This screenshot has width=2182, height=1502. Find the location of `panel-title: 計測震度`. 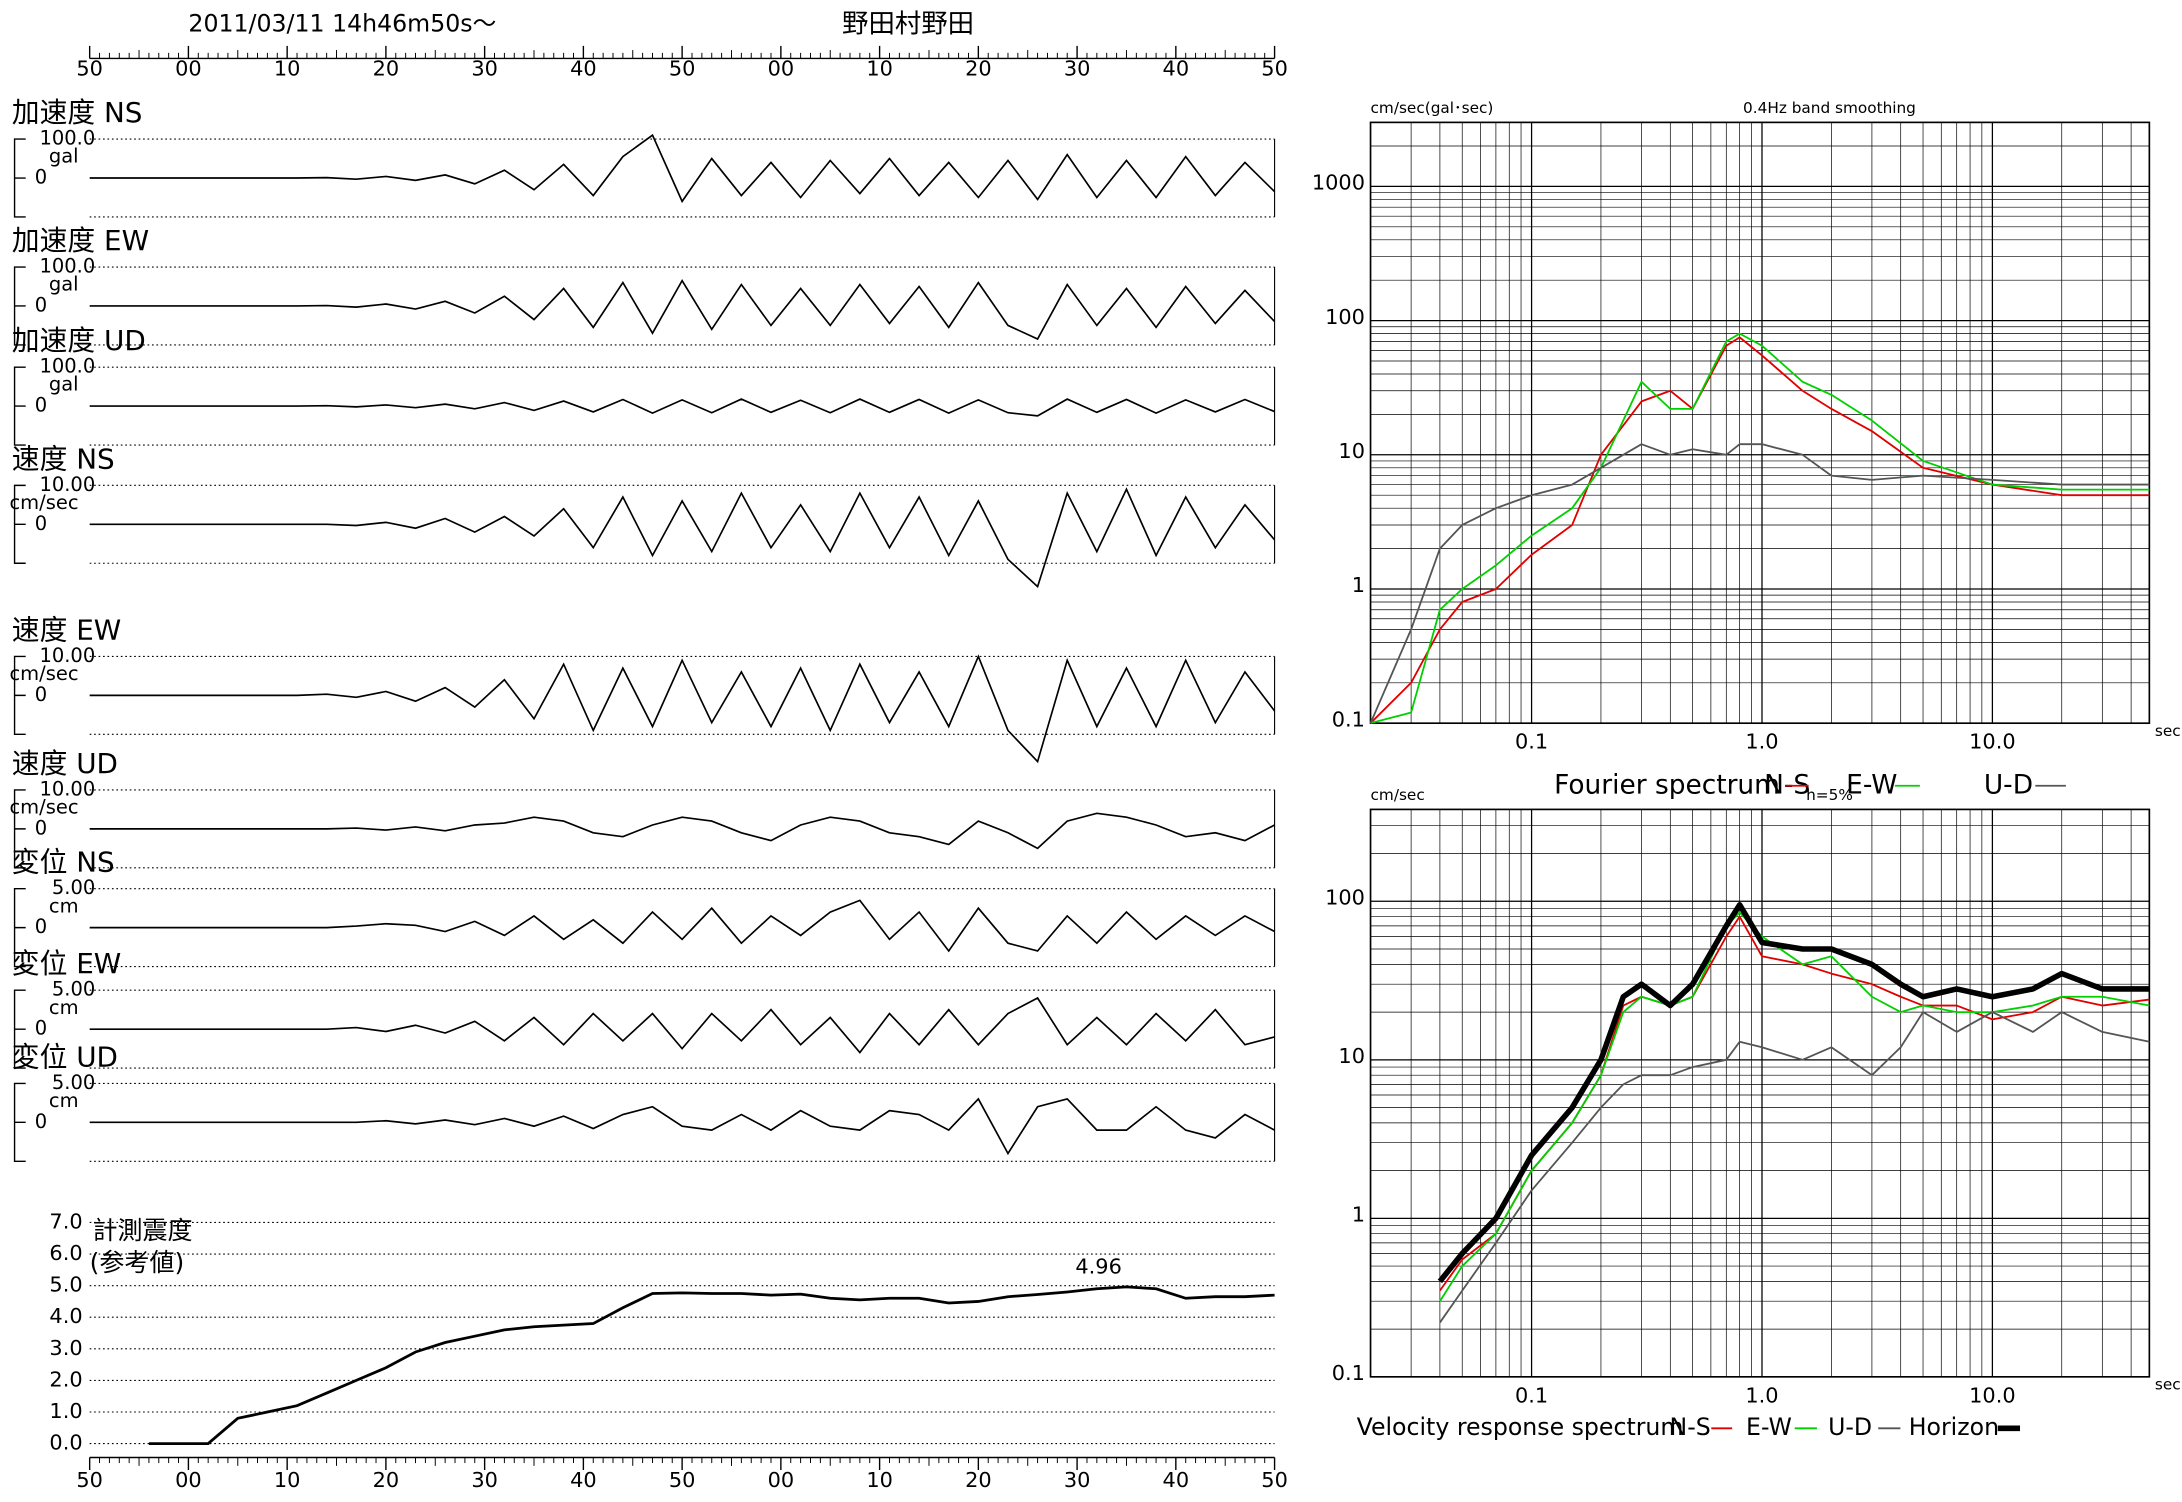

panel-title: 計測震度 is located at coordinates (142, 1230).